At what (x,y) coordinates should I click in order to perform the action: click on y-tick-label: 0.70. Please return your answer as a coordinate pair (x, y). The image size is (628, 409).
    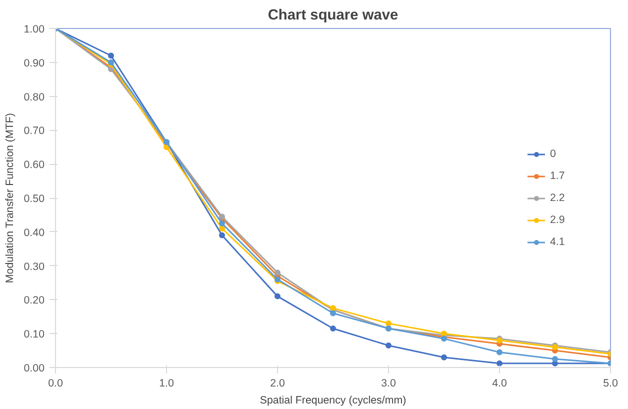
    Looking at the image, I should click on (34, 131).